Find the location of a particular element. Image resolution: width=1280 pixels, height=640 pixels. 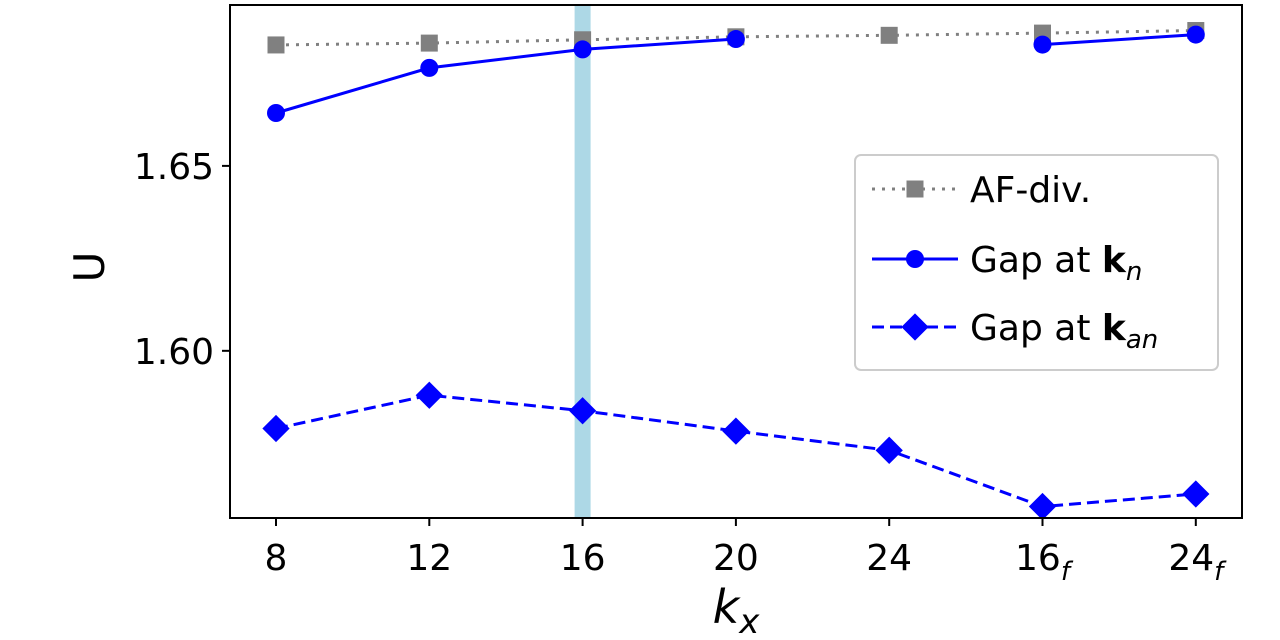

highlight-band is located at coordinates (582, 261).